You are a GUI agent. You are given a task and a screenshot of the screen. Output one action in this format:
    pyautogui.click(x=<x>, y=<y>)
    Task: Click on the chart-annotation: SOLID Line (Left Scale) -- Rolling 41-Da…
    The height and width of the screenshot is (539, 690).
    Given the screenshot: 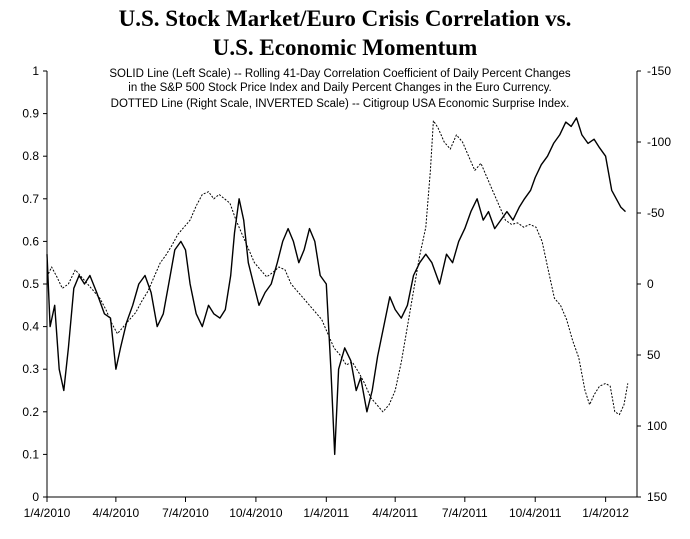 What is the action you would take?
    pyautogui.click(x=340, y=89)
    